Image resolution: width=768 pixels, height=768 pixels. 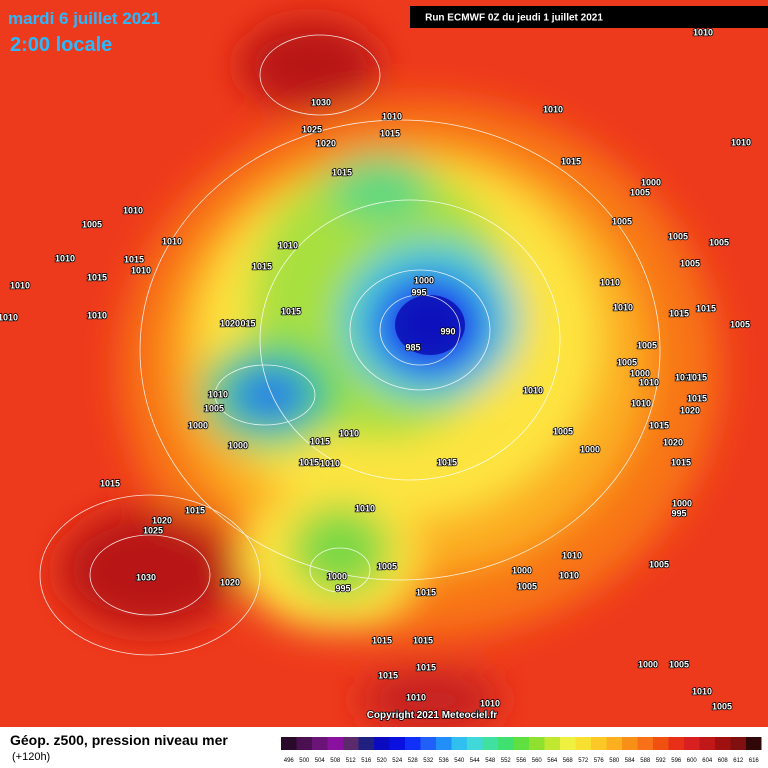 What do you see at coordinates (351, 761) in the screenshot?
I see `legend-value: 512` at bounding box center [351, 761].